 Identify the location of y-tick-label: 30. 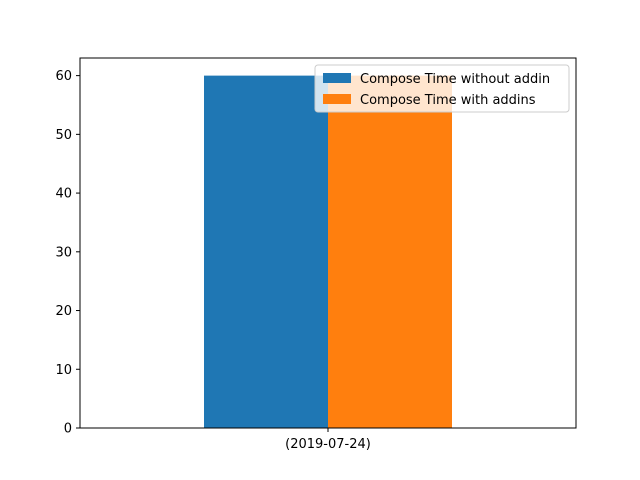
(63, 252).